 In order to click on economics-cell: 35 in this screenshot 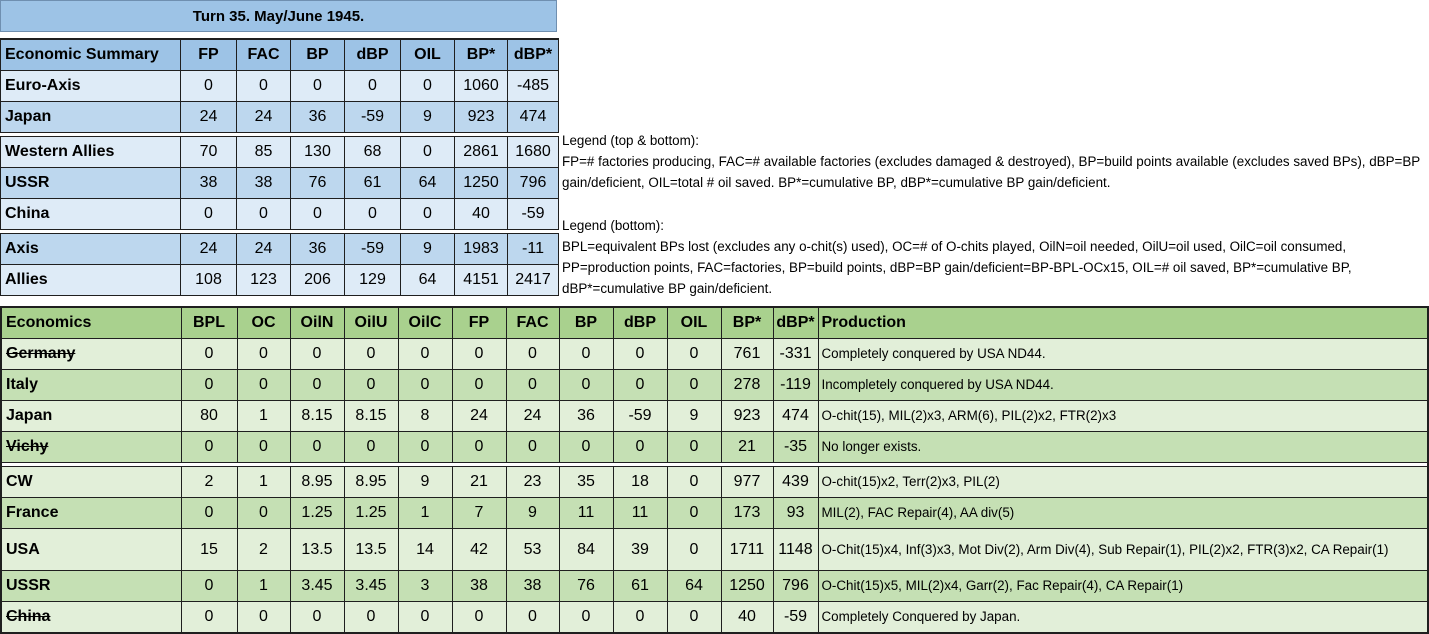, I will do `click(586, 482)`.